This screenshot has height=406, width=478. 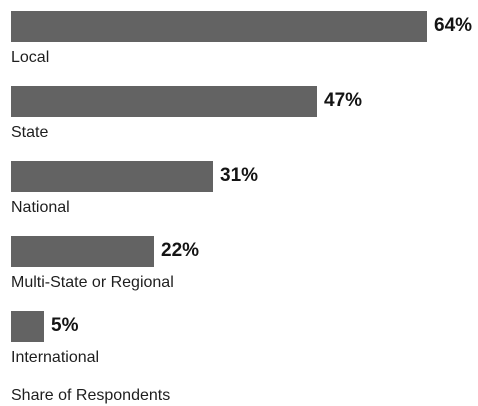 I want to click on bar-national, so click(x=112, y=176).